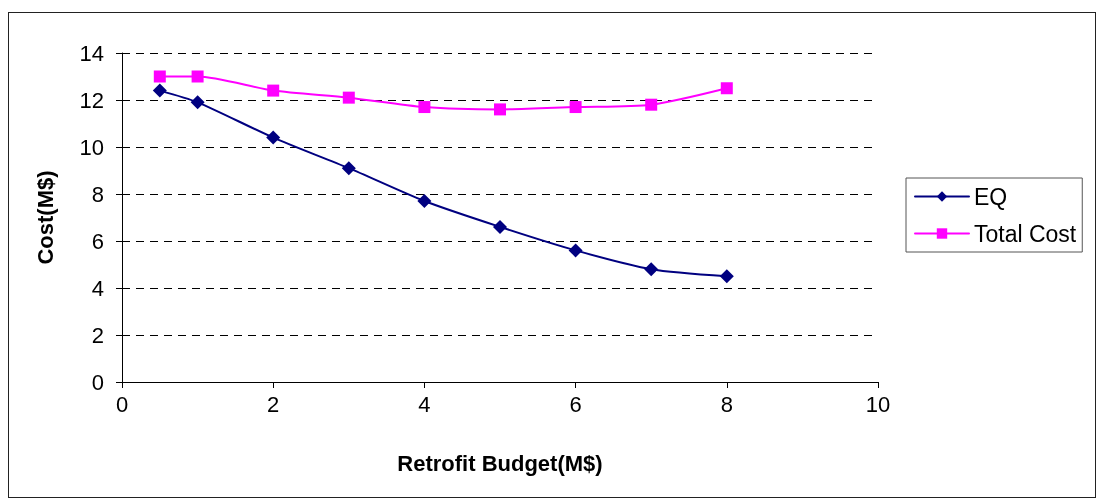  I want to click on legend-label: EQ, so click(991, 196).